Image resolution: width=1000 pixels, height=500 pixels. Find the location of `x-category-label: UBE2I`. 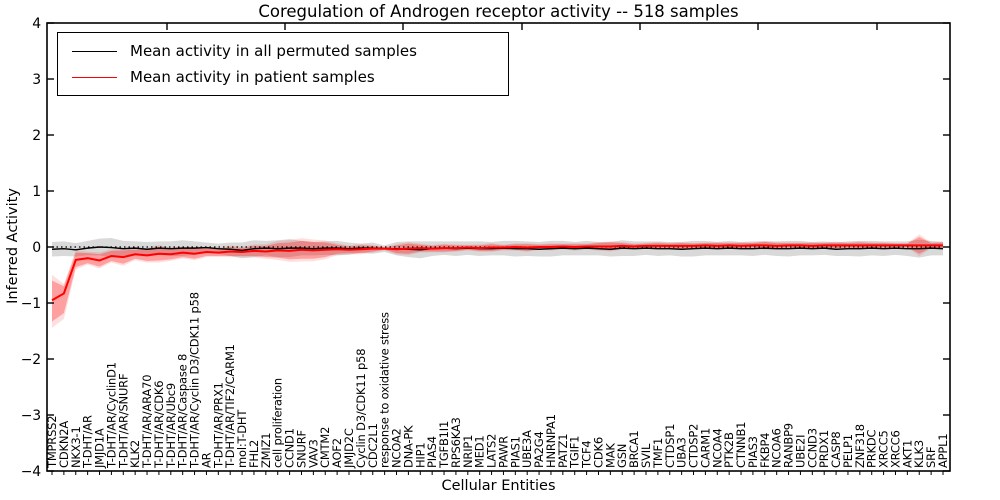

x-category-label: UBE2I is located at coordinates (800, 451).